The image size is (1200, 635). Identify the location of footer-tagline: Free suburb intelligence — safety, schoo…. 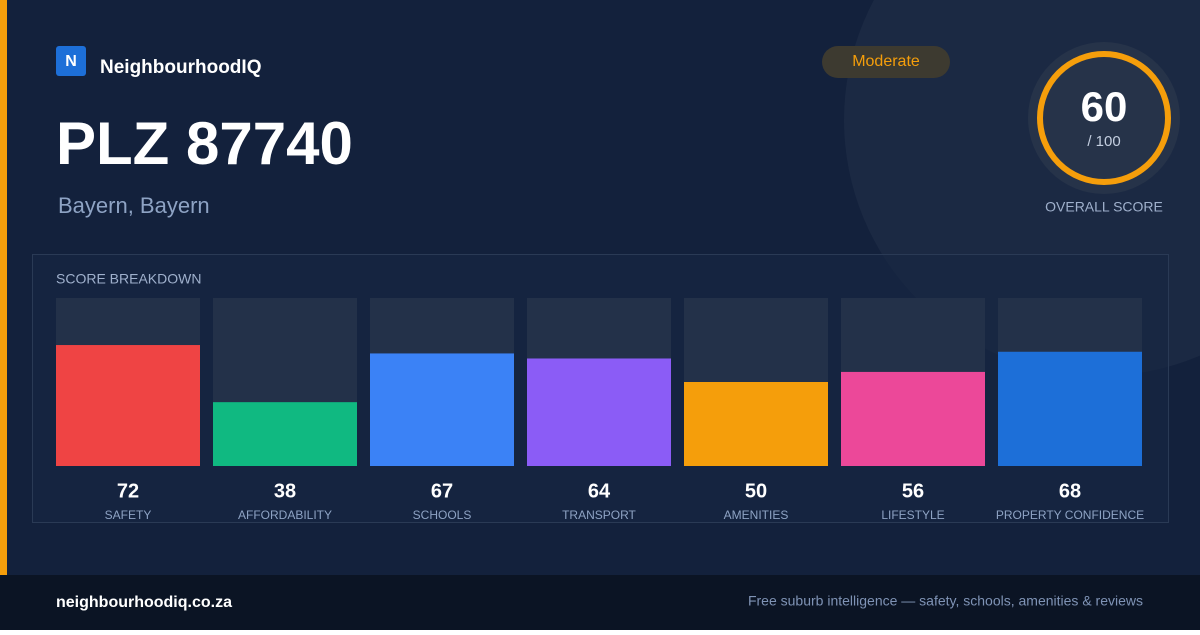
(945, 601).